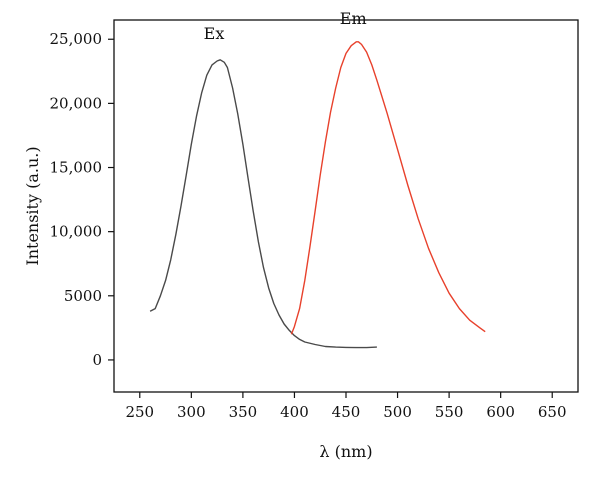  Describe the element at coordinates (97, 360) in the screenshot. I see `y-tick-label: 0` at that location.